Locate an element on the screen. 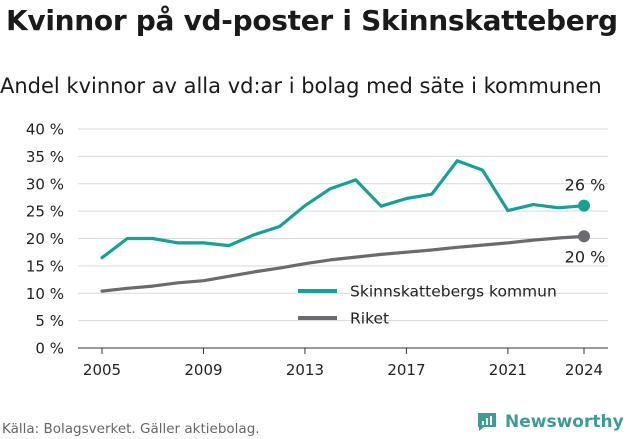 The height and width of the screenshot is (439, 631). chart-title: Kvinnor på vd-poster i Skinnskatteberg is located at coordinates (312, 20).